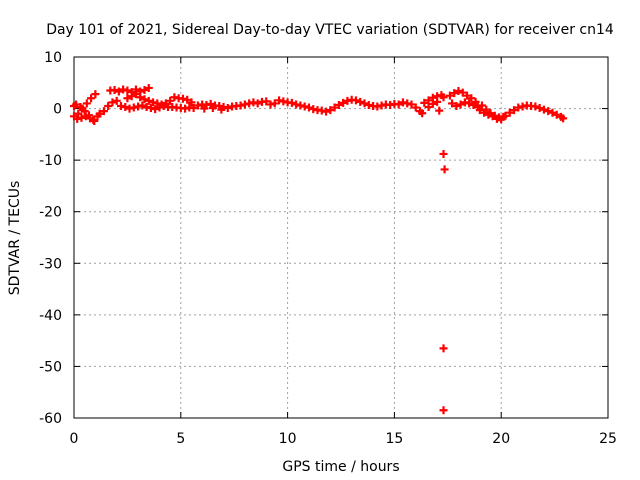 The height and width of the screenshot is (480, 640). What do you see at coordinates (50, 316) in the screenshot?
I see `y-tick-label: -40` at bounding box center [50, 316].